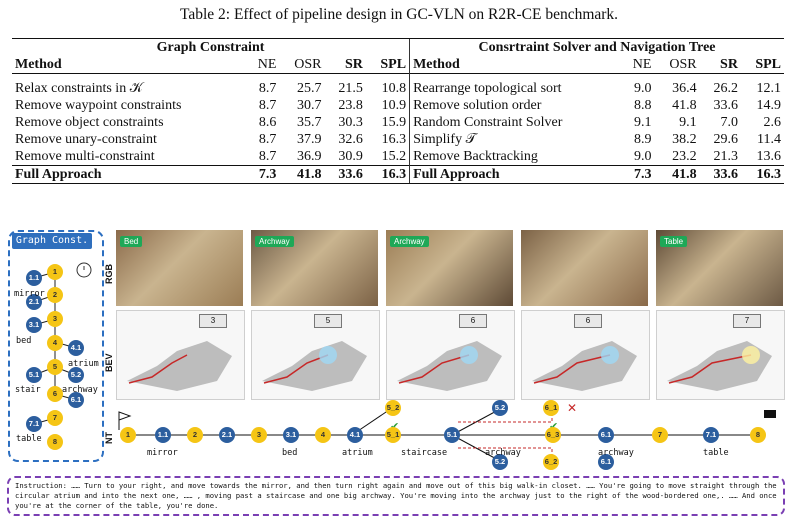 The height and width of the screenshot is (526, 798). What do you see at coordinates (76, 400) in the screenshot?
I see `gc-node: 6.1` at bounding box center [76, 400].